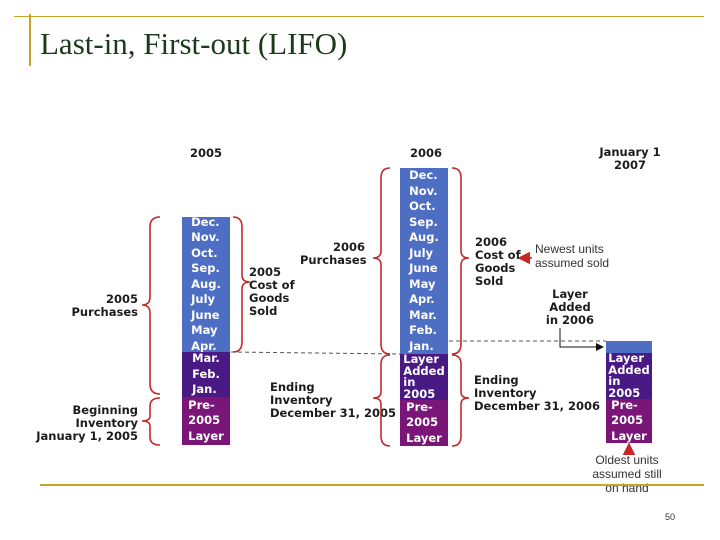 This screenshot has height=540, width=720. Describe the element at coordinates (581, 339) in the screenshot. I see `pointer-layer-added-2006` at that location.